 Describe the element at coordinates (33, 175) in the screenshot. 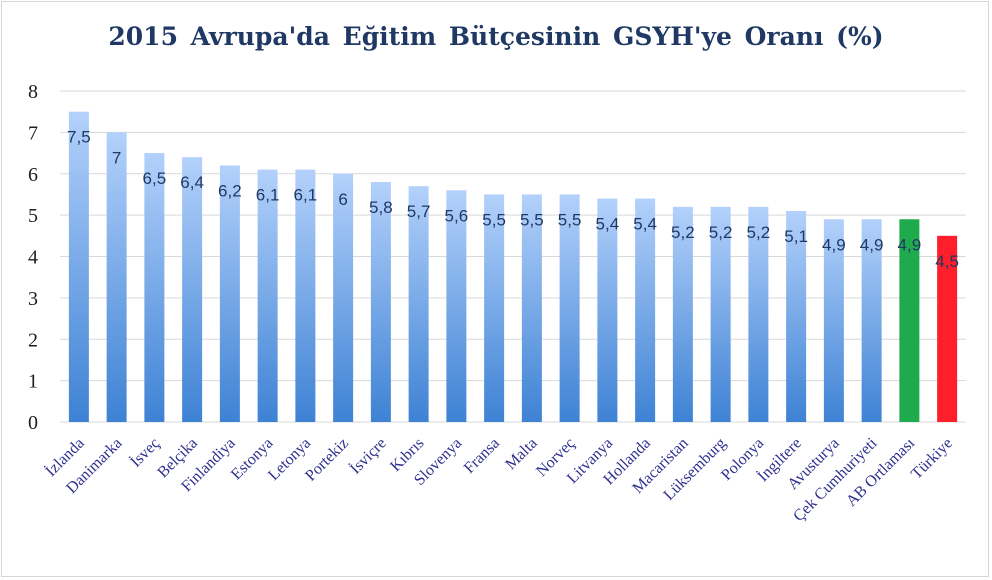

I see `y-tick-label: 6` at that location.